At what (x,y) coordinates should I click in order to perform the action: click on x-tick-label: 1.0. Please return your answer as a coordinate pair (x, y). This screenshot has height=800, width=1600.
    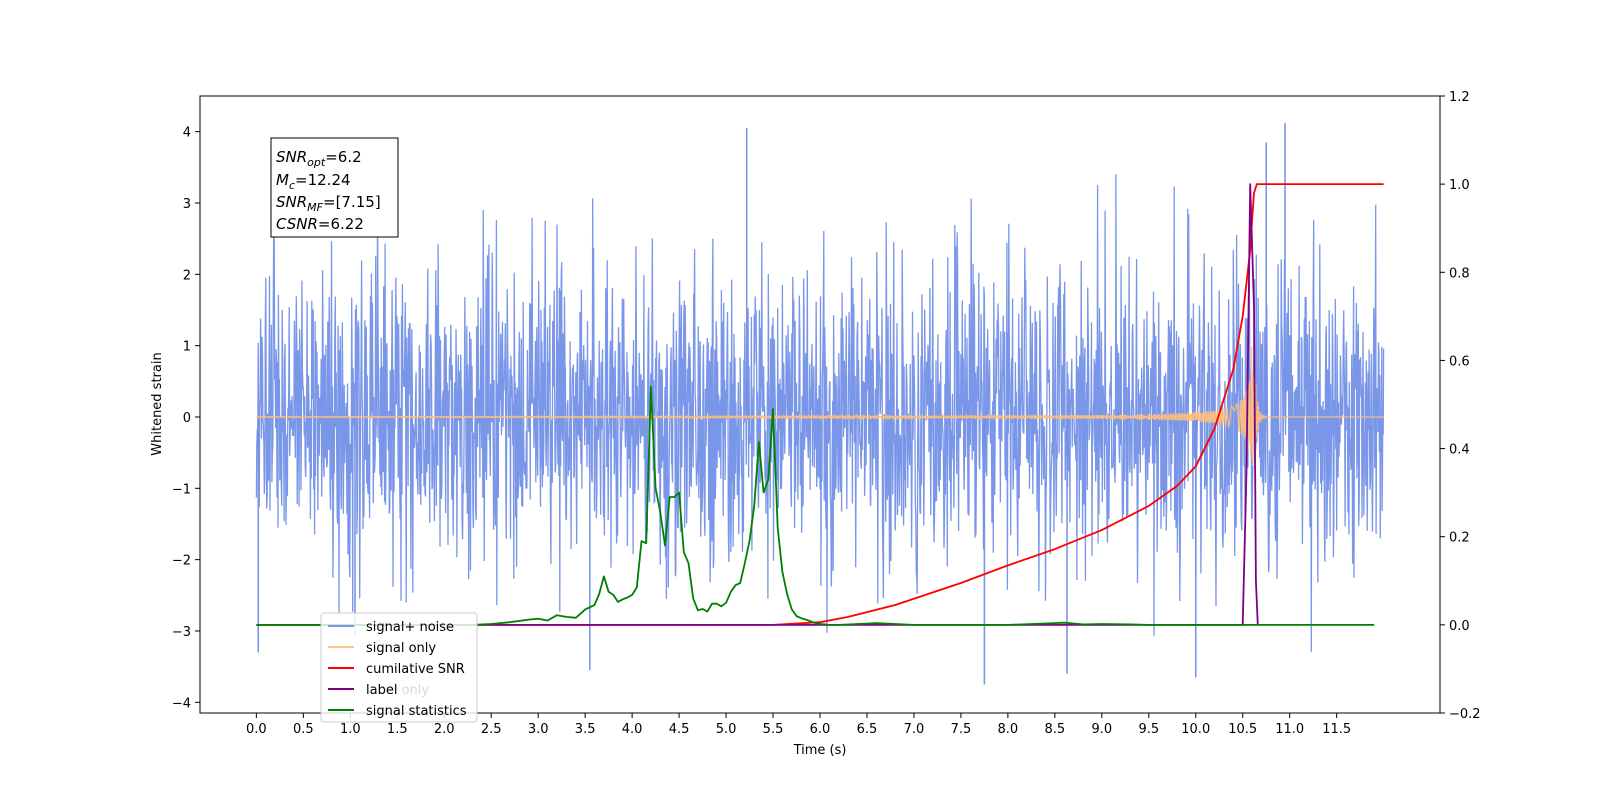
    Looking at the image, I should click on (350, 729).